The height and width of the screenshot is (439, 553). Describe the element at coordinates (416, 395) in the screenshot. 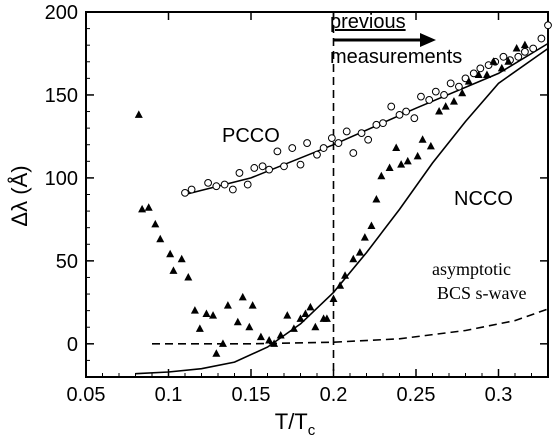

I see `x-tick-label: 0.25` at that location.